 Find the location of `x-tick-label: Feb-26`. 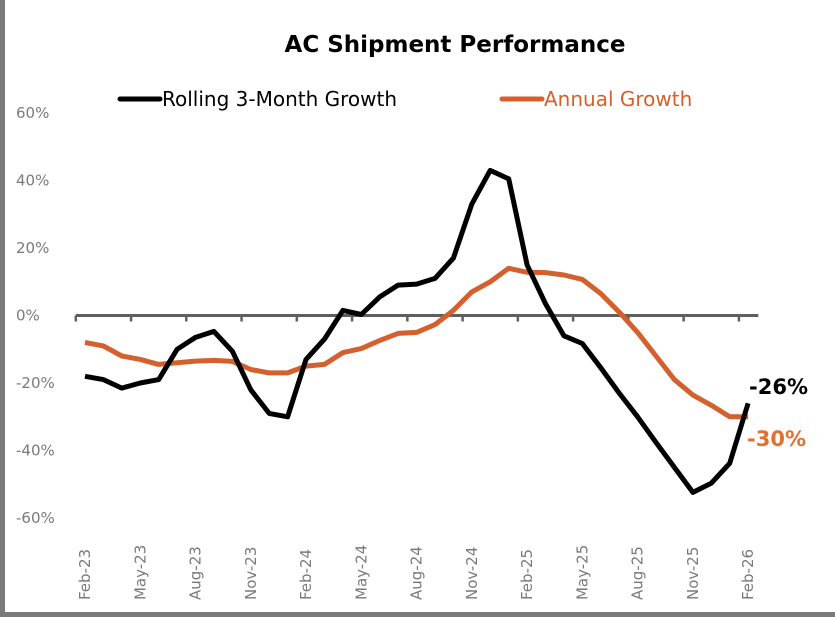

x-tick-label: Feb-26 is located at coordinates (748, 574).